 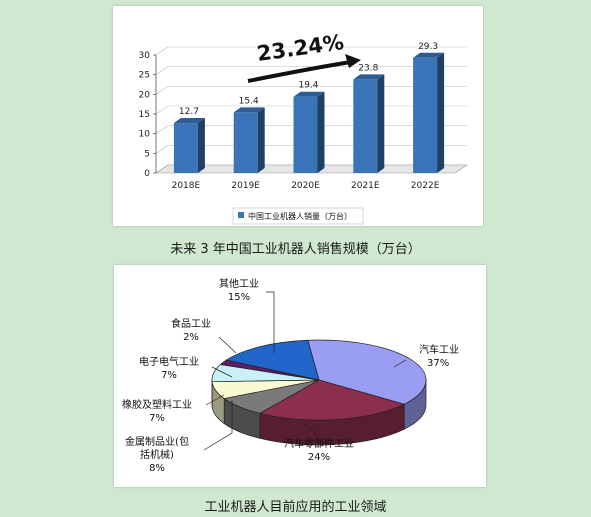 I want to click on legend-swatch, so click(x=241, y=215).